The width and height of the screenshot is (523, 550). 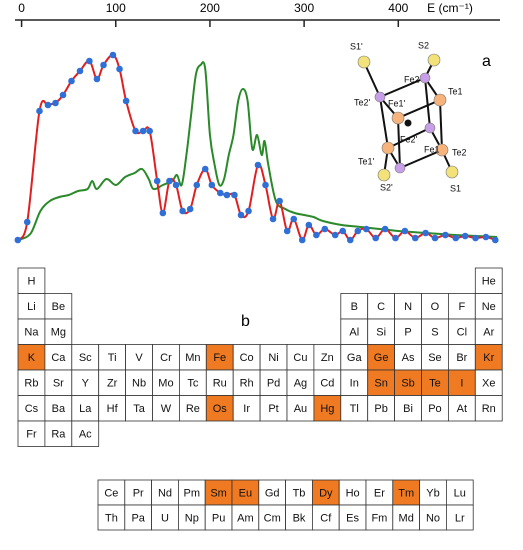 What do you see at coordinates (381, 358) in the screenshot?
I see `element-symbol: Ge` at bounding box center [381, 358].